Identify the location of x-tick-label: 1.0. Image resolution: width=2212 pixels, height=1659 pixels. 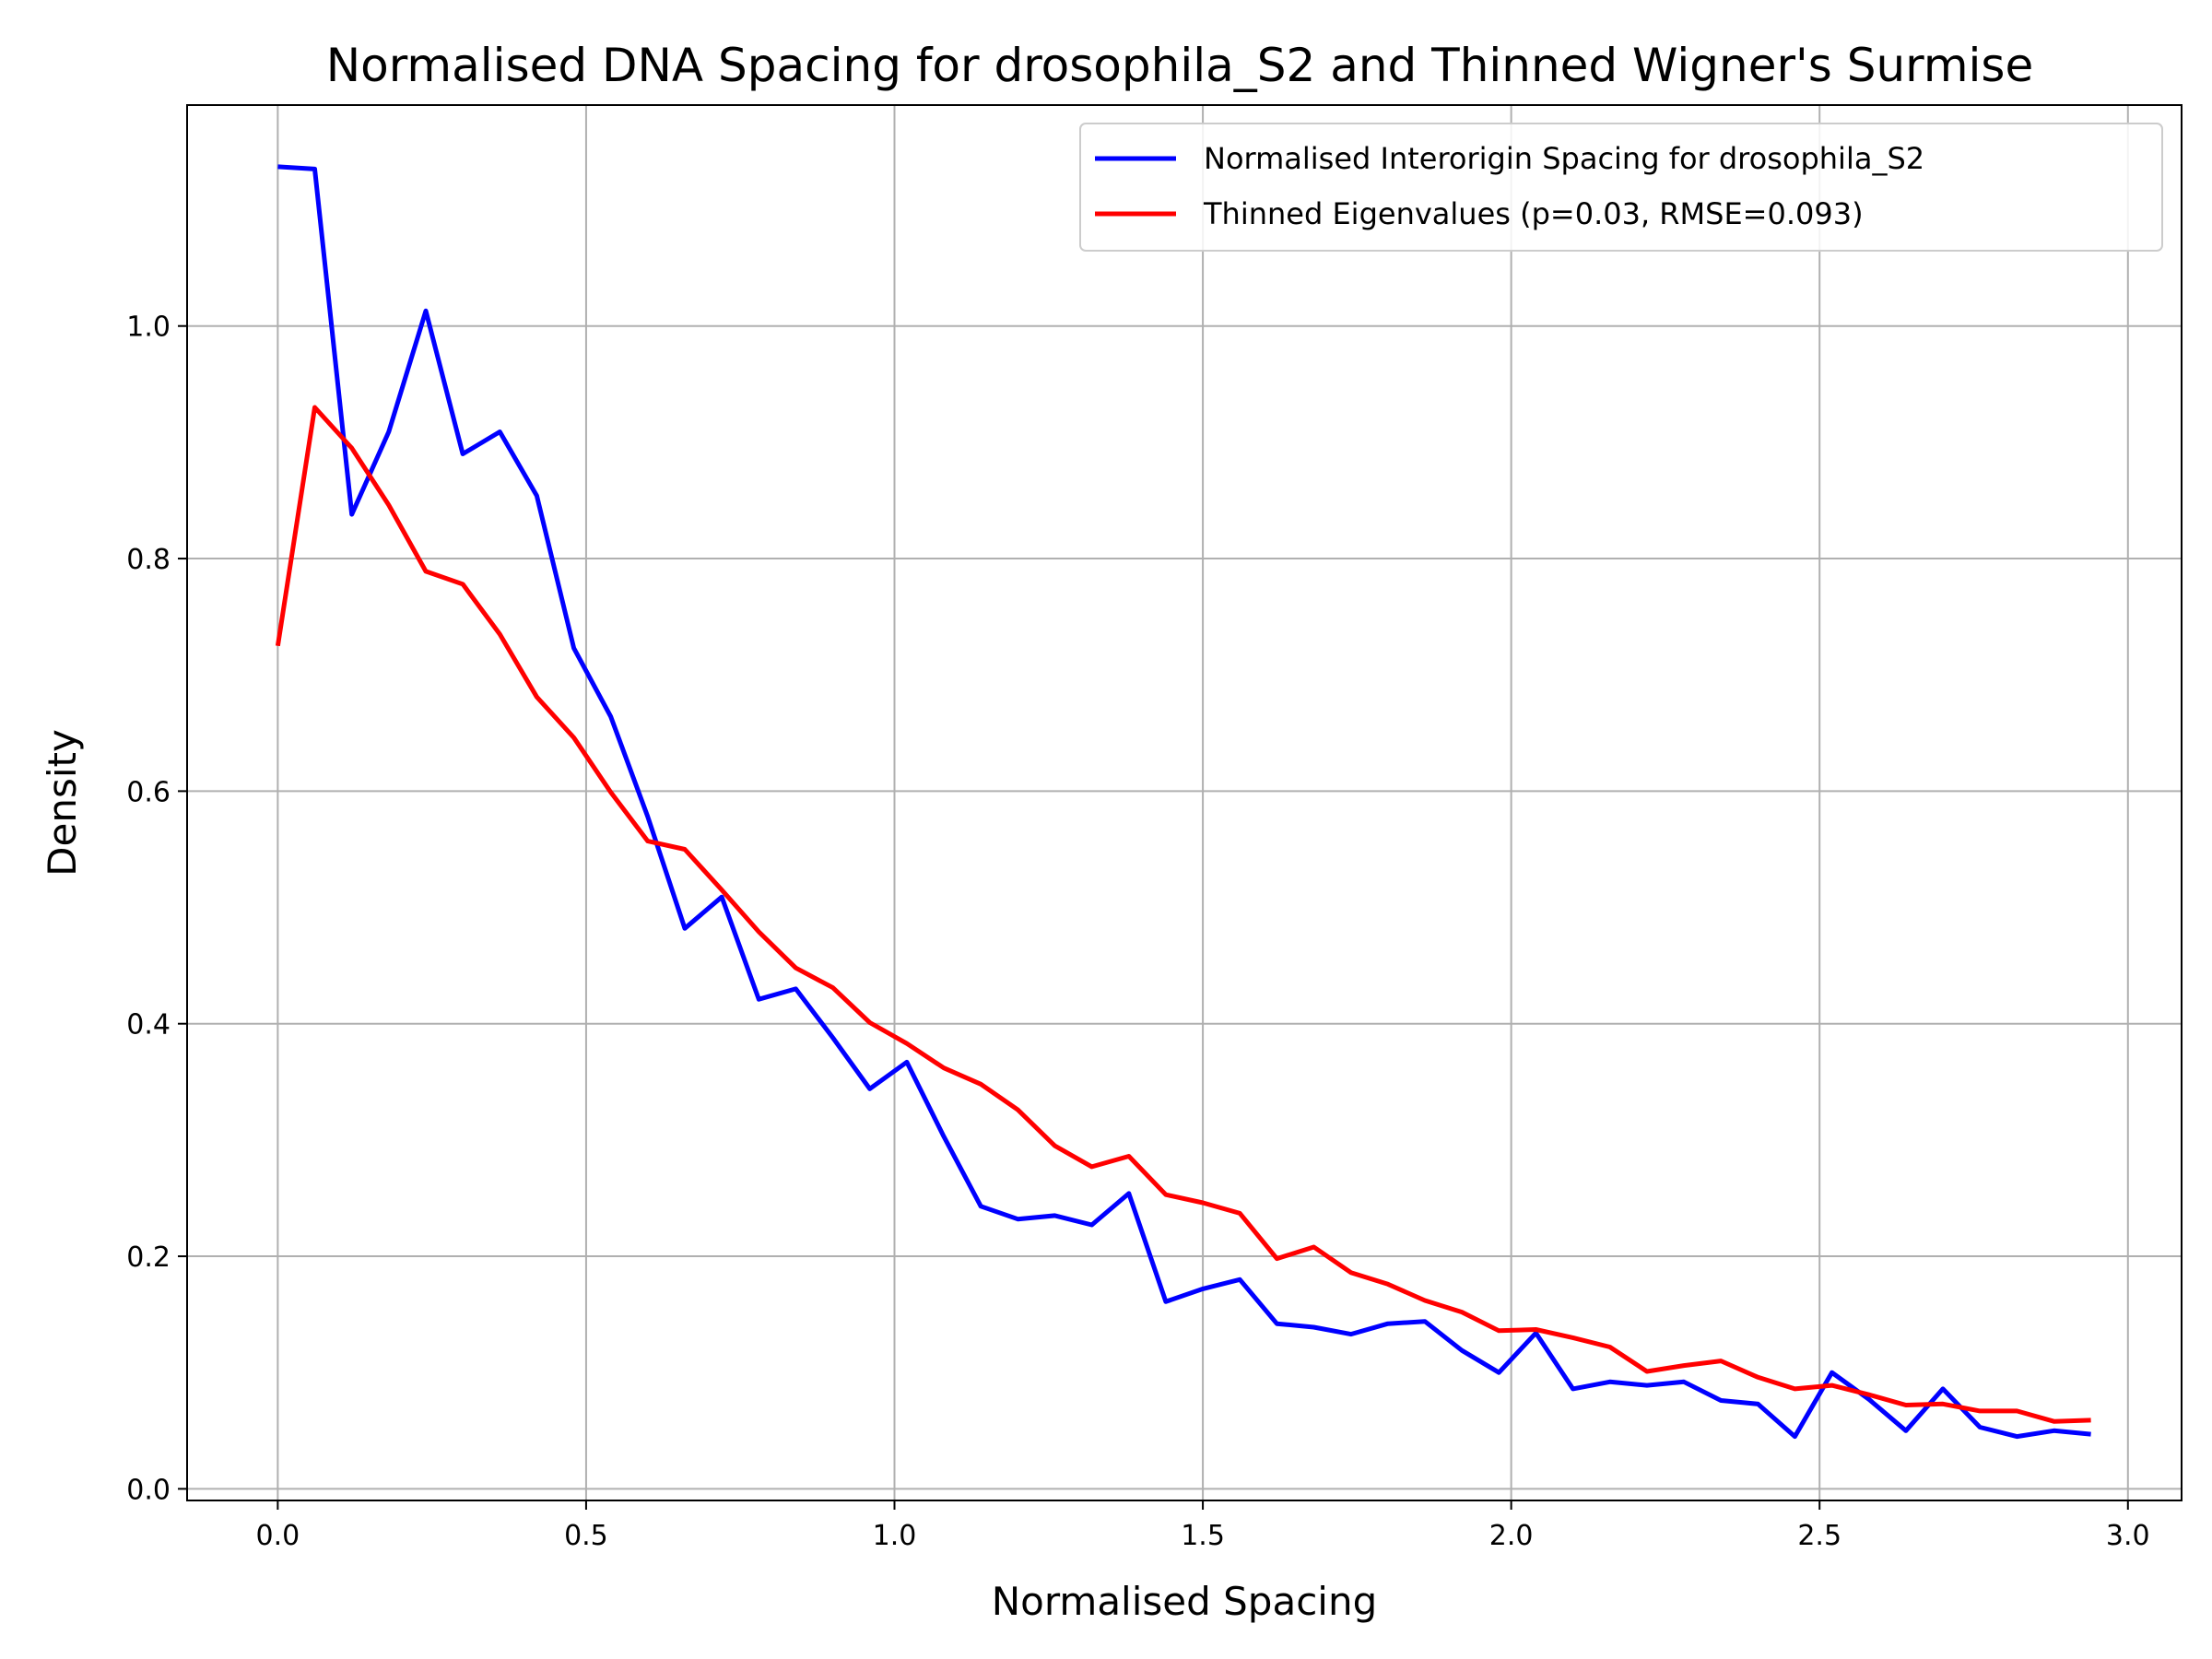
(895, 1536).